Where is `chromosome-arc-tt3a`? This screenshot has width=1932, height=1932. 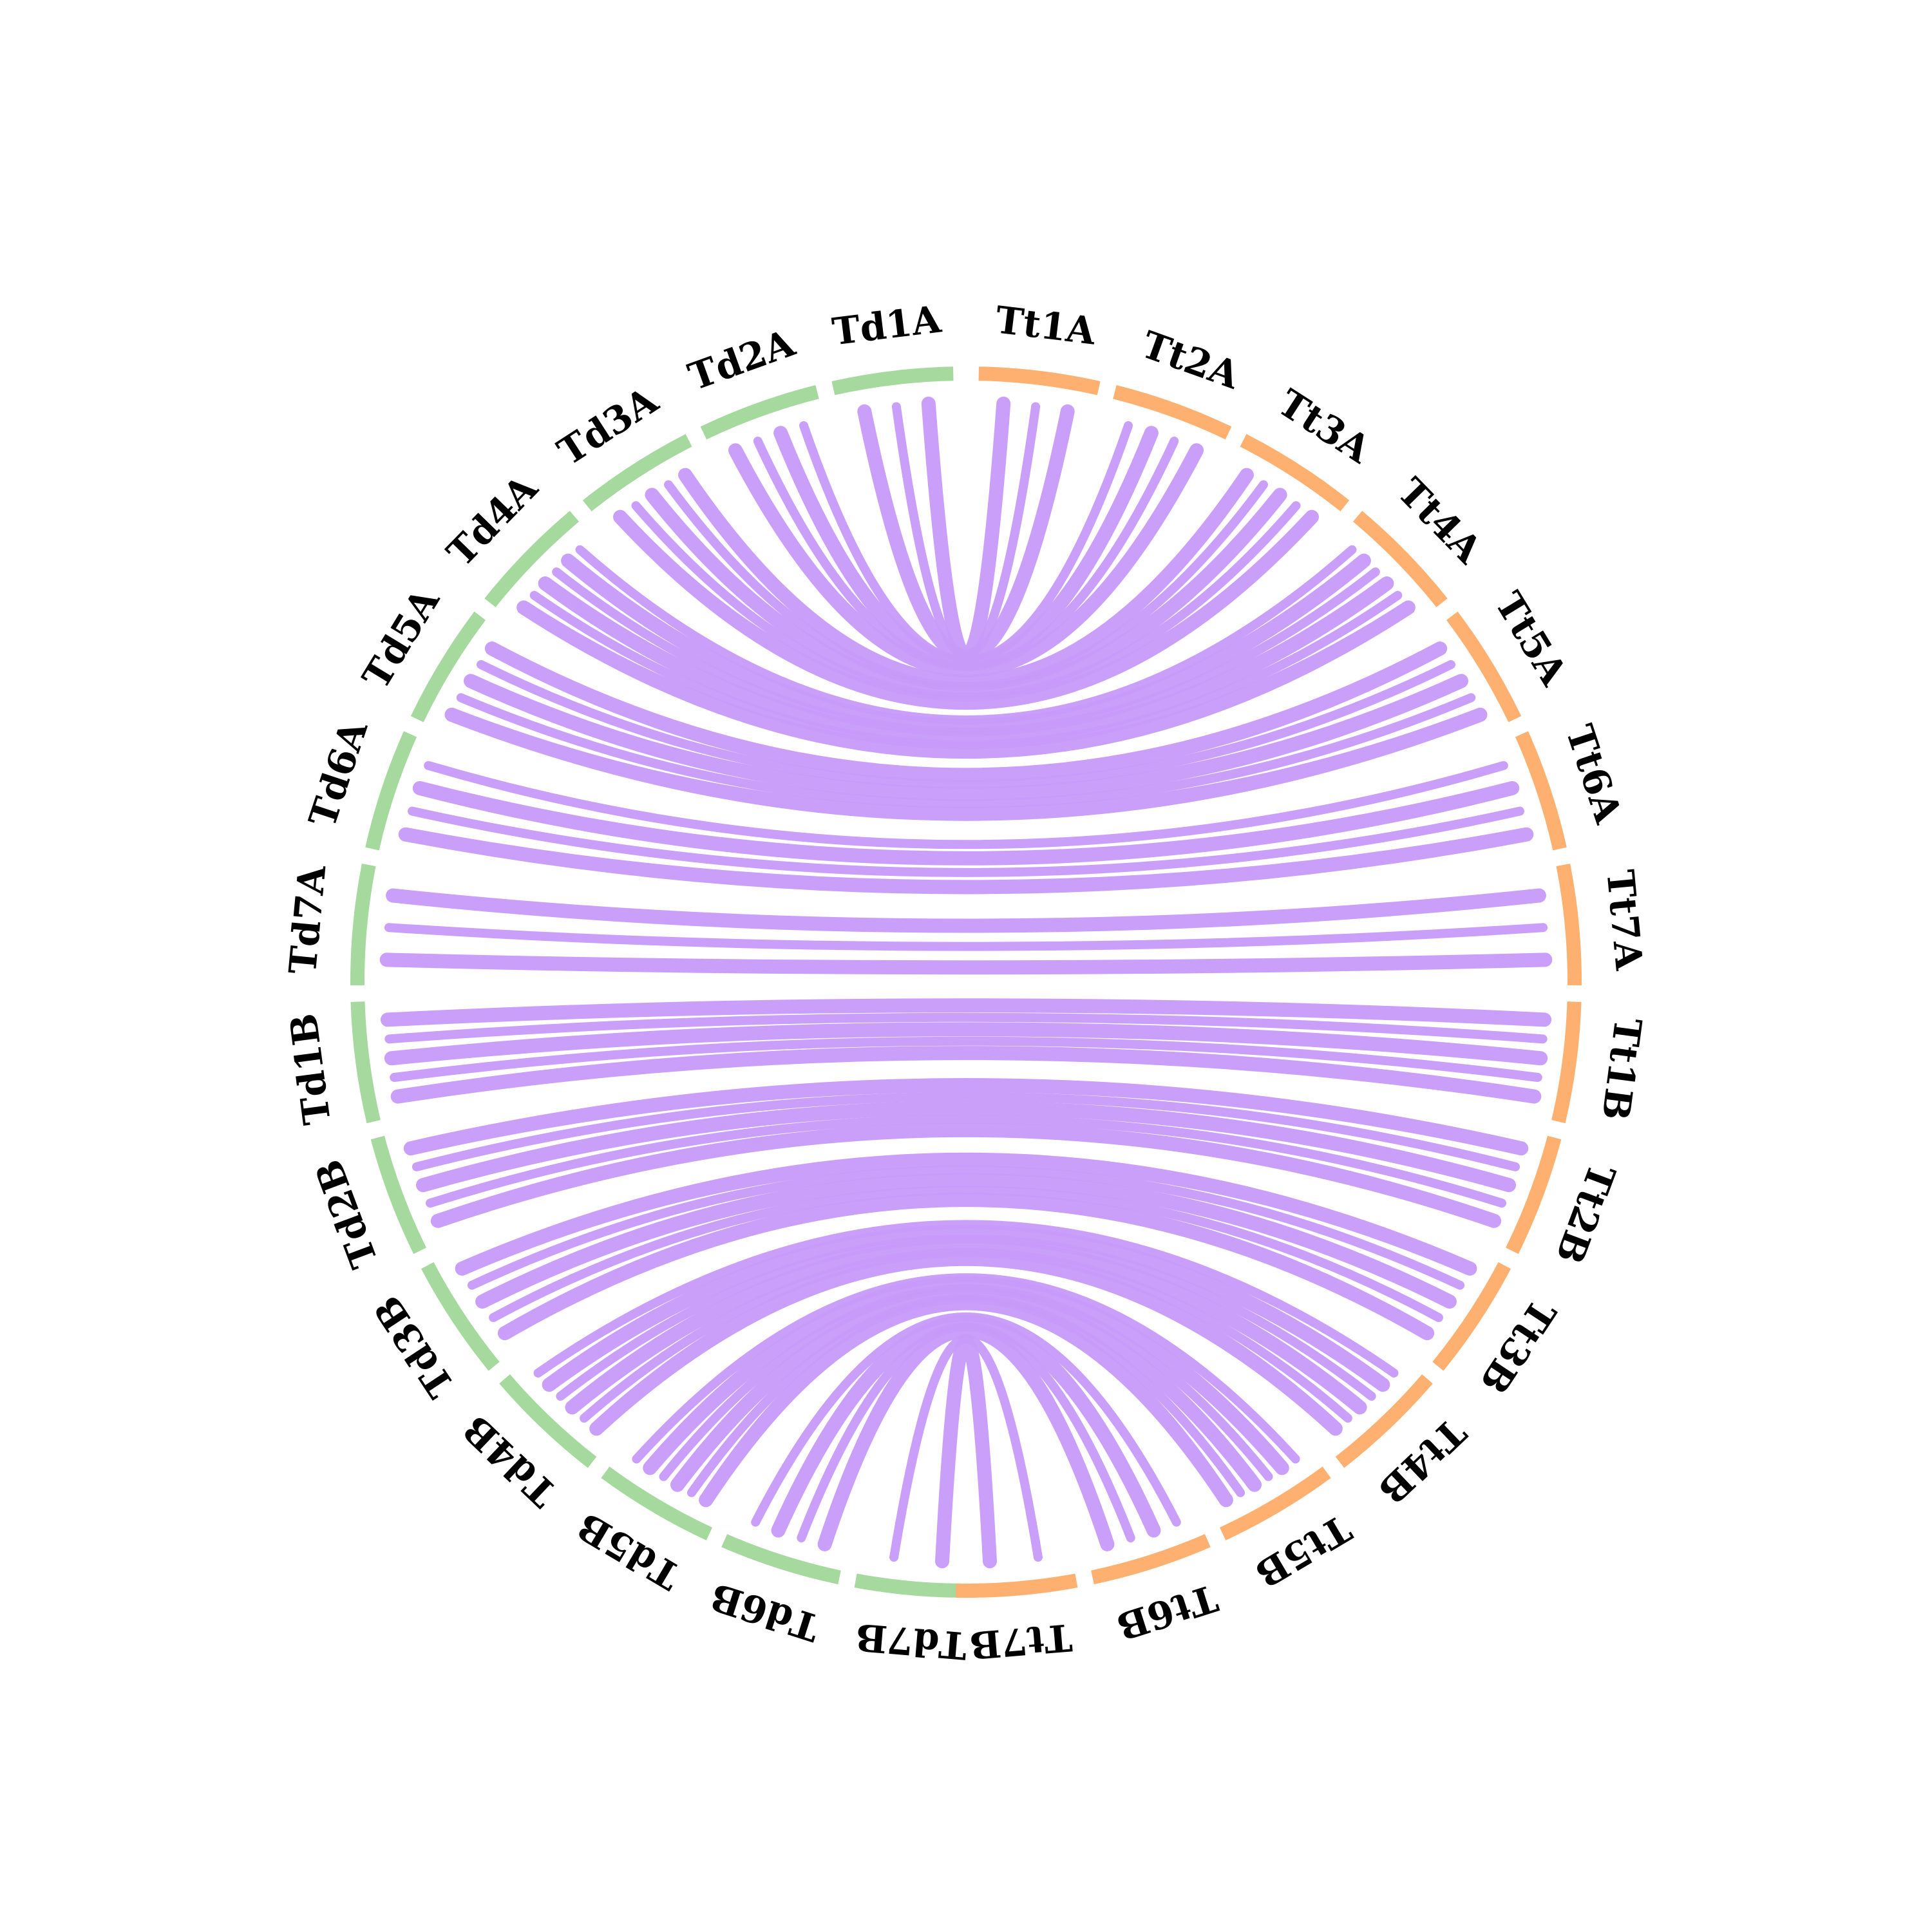 chromosome-arc-tt3a is located at coordinates (1295, 473).